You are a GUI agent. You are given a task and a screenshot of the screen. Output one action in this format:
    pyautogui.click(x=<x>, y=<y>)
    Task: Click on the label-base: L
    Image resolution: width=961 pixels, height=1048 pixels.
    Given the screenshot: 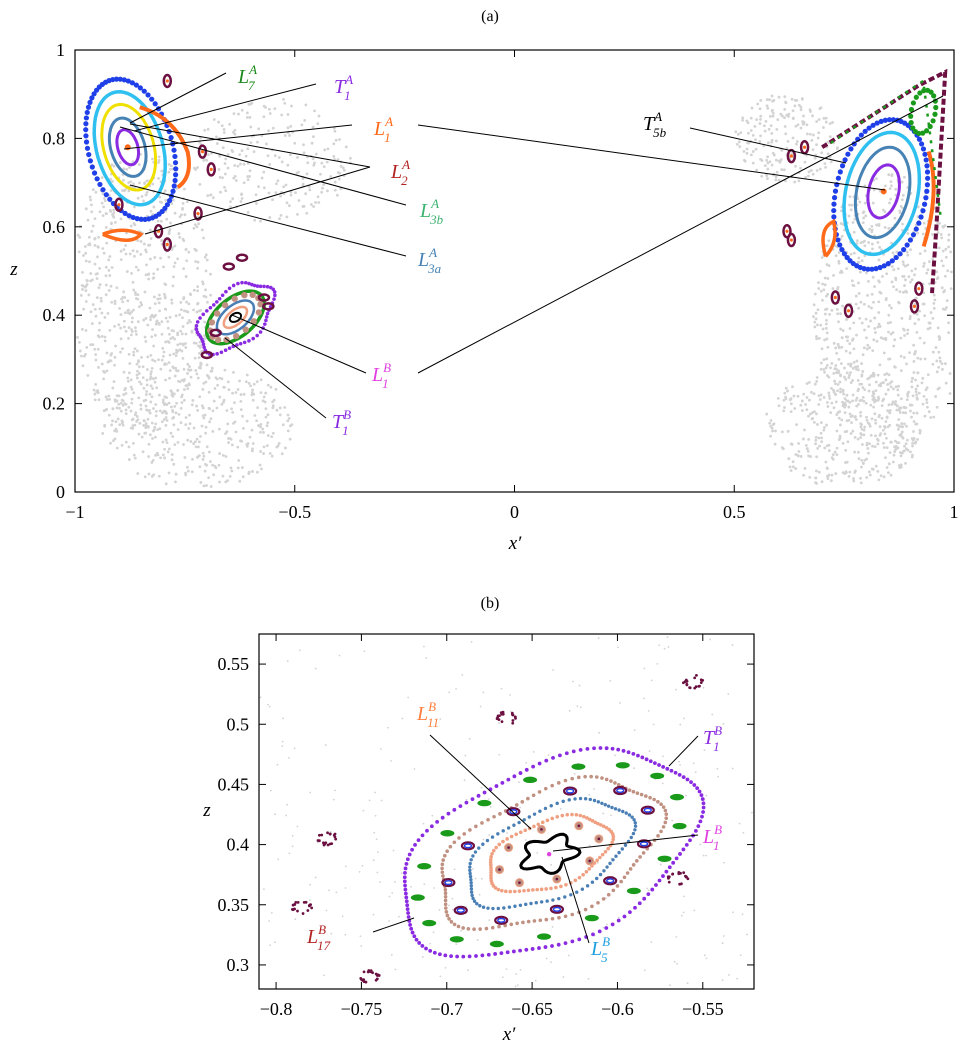 What is the action you would take?
    pyautogui.click(x=596, y=949)
    